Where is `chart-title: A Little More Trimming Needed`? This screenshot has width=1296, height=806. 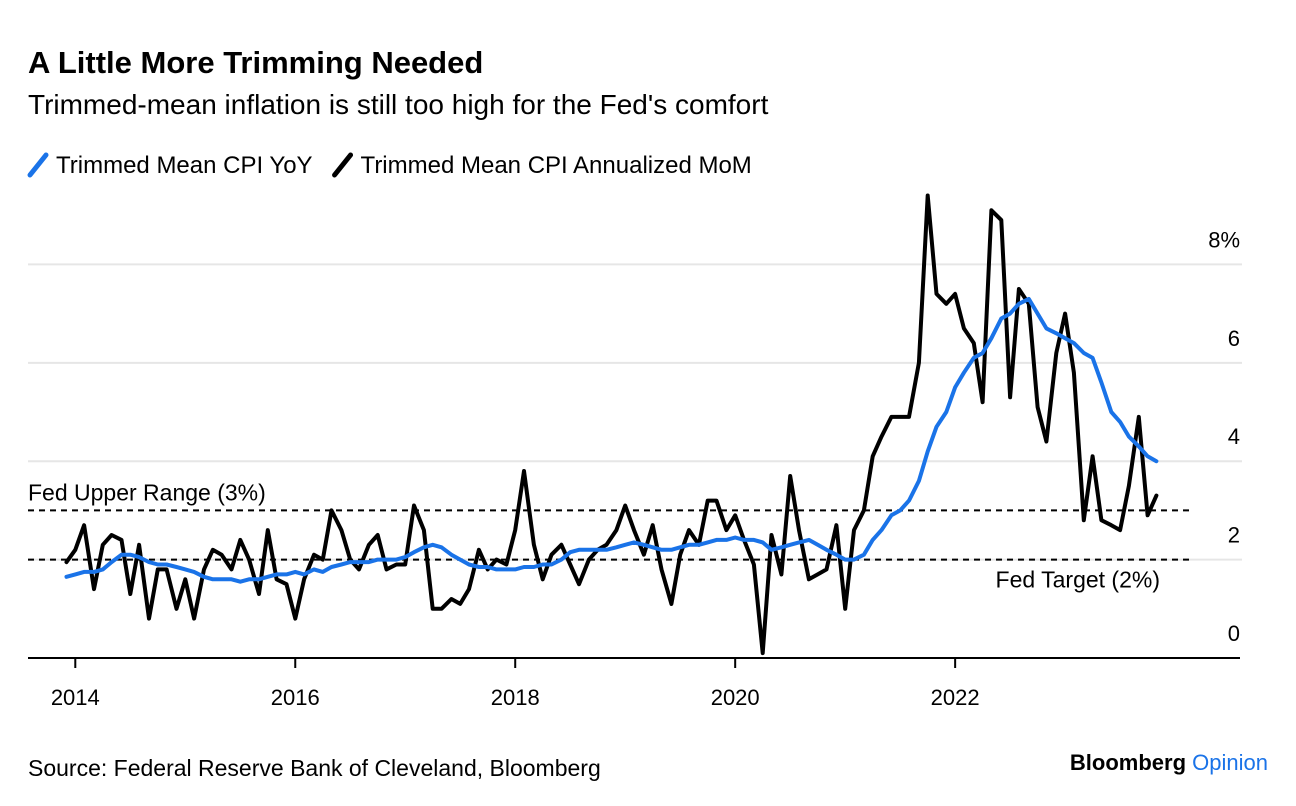 chart-title: A Little More Trimming Needed is located at coordinates (255, 62).